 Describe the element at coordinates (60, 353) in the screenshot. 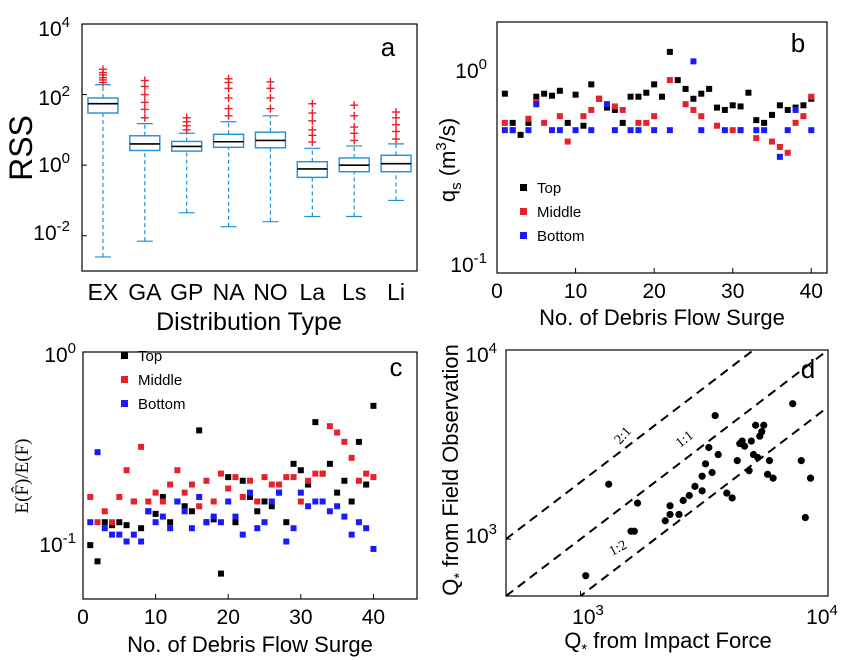

I see `c-ytick-0: 100` at that location.